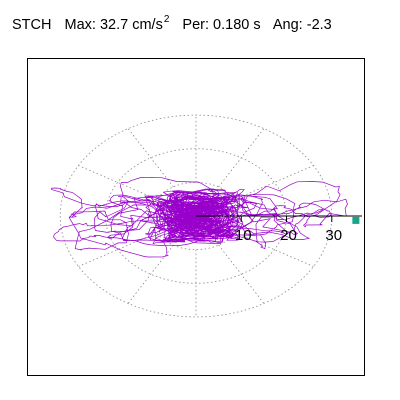 The height and width of the screenshot is (400, 400). I want to click on max-marker, so click(356, 220).